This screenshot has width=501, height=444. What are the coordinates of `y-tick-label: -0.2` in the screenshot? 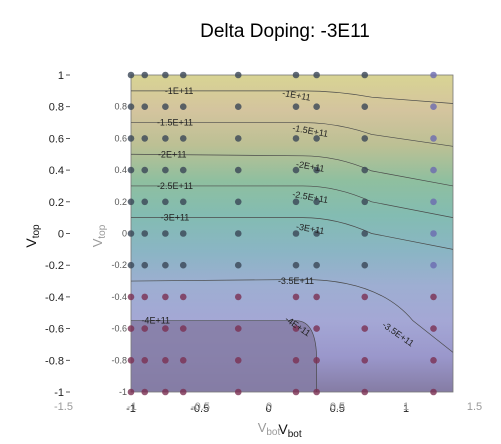 It's located at (54, 266).